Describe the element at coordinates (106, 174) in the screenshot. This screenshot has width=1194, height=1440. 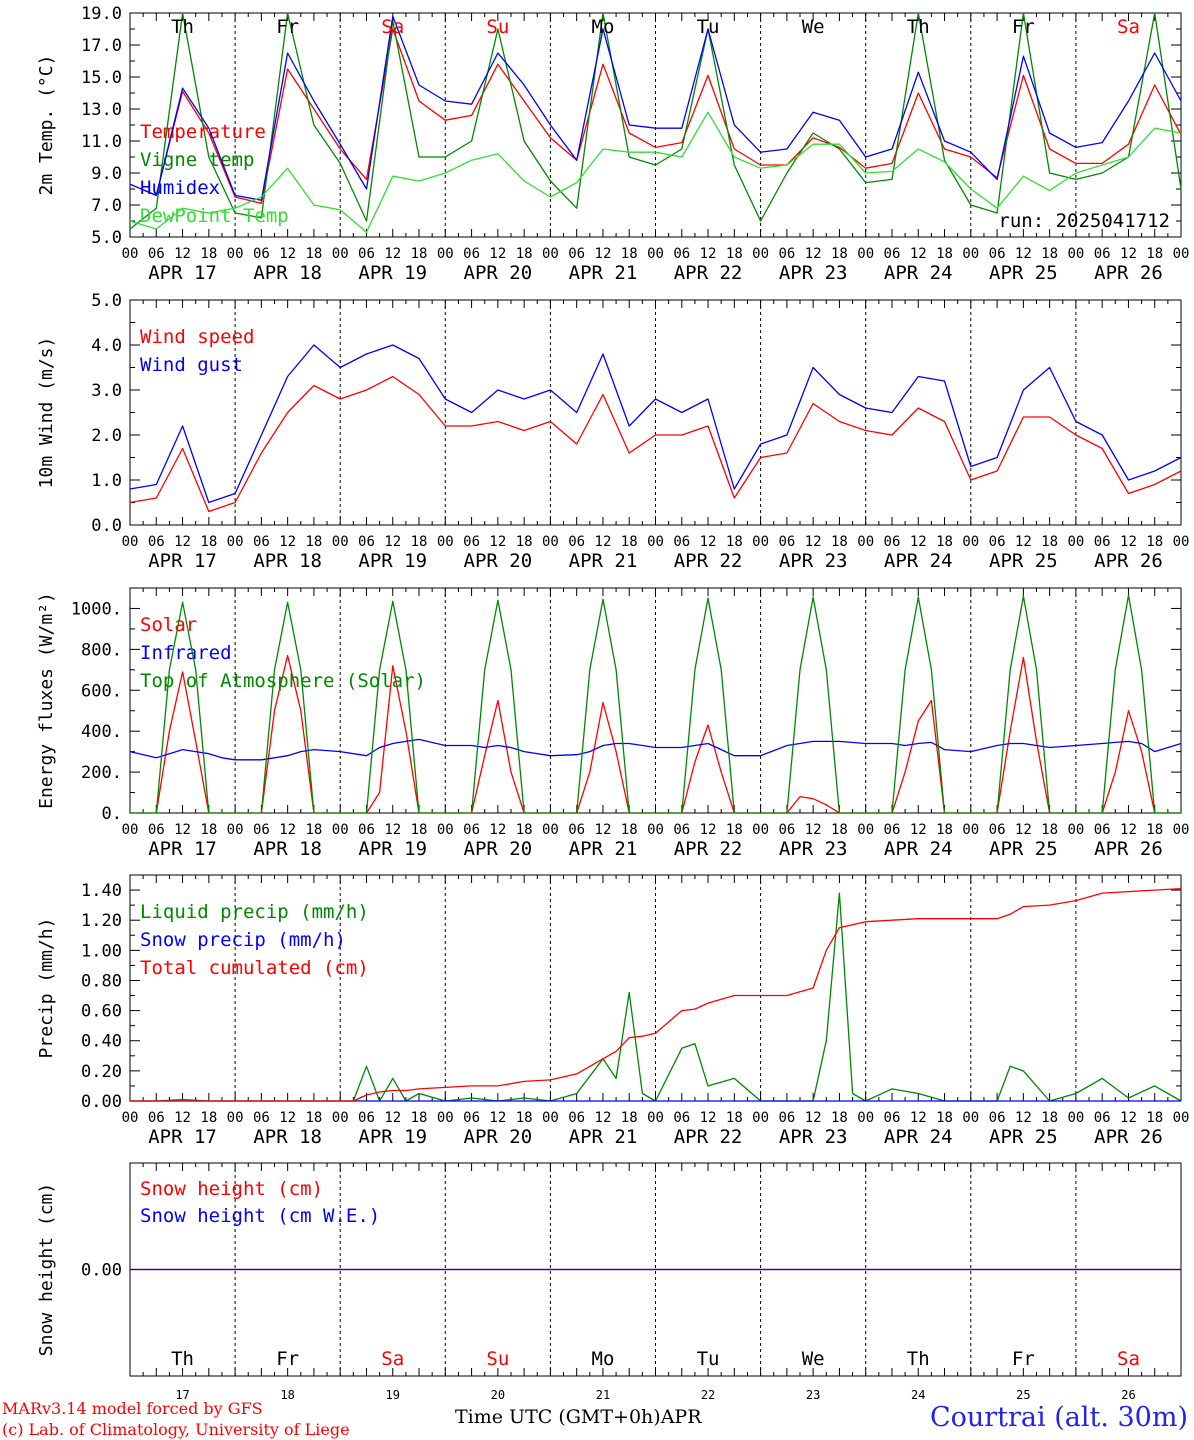
I see `y-tick-label: 9.0` at that location.